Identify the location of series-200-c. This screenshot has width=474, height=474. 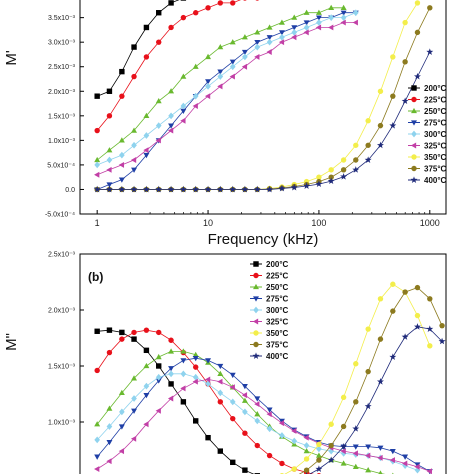
(140, 49).